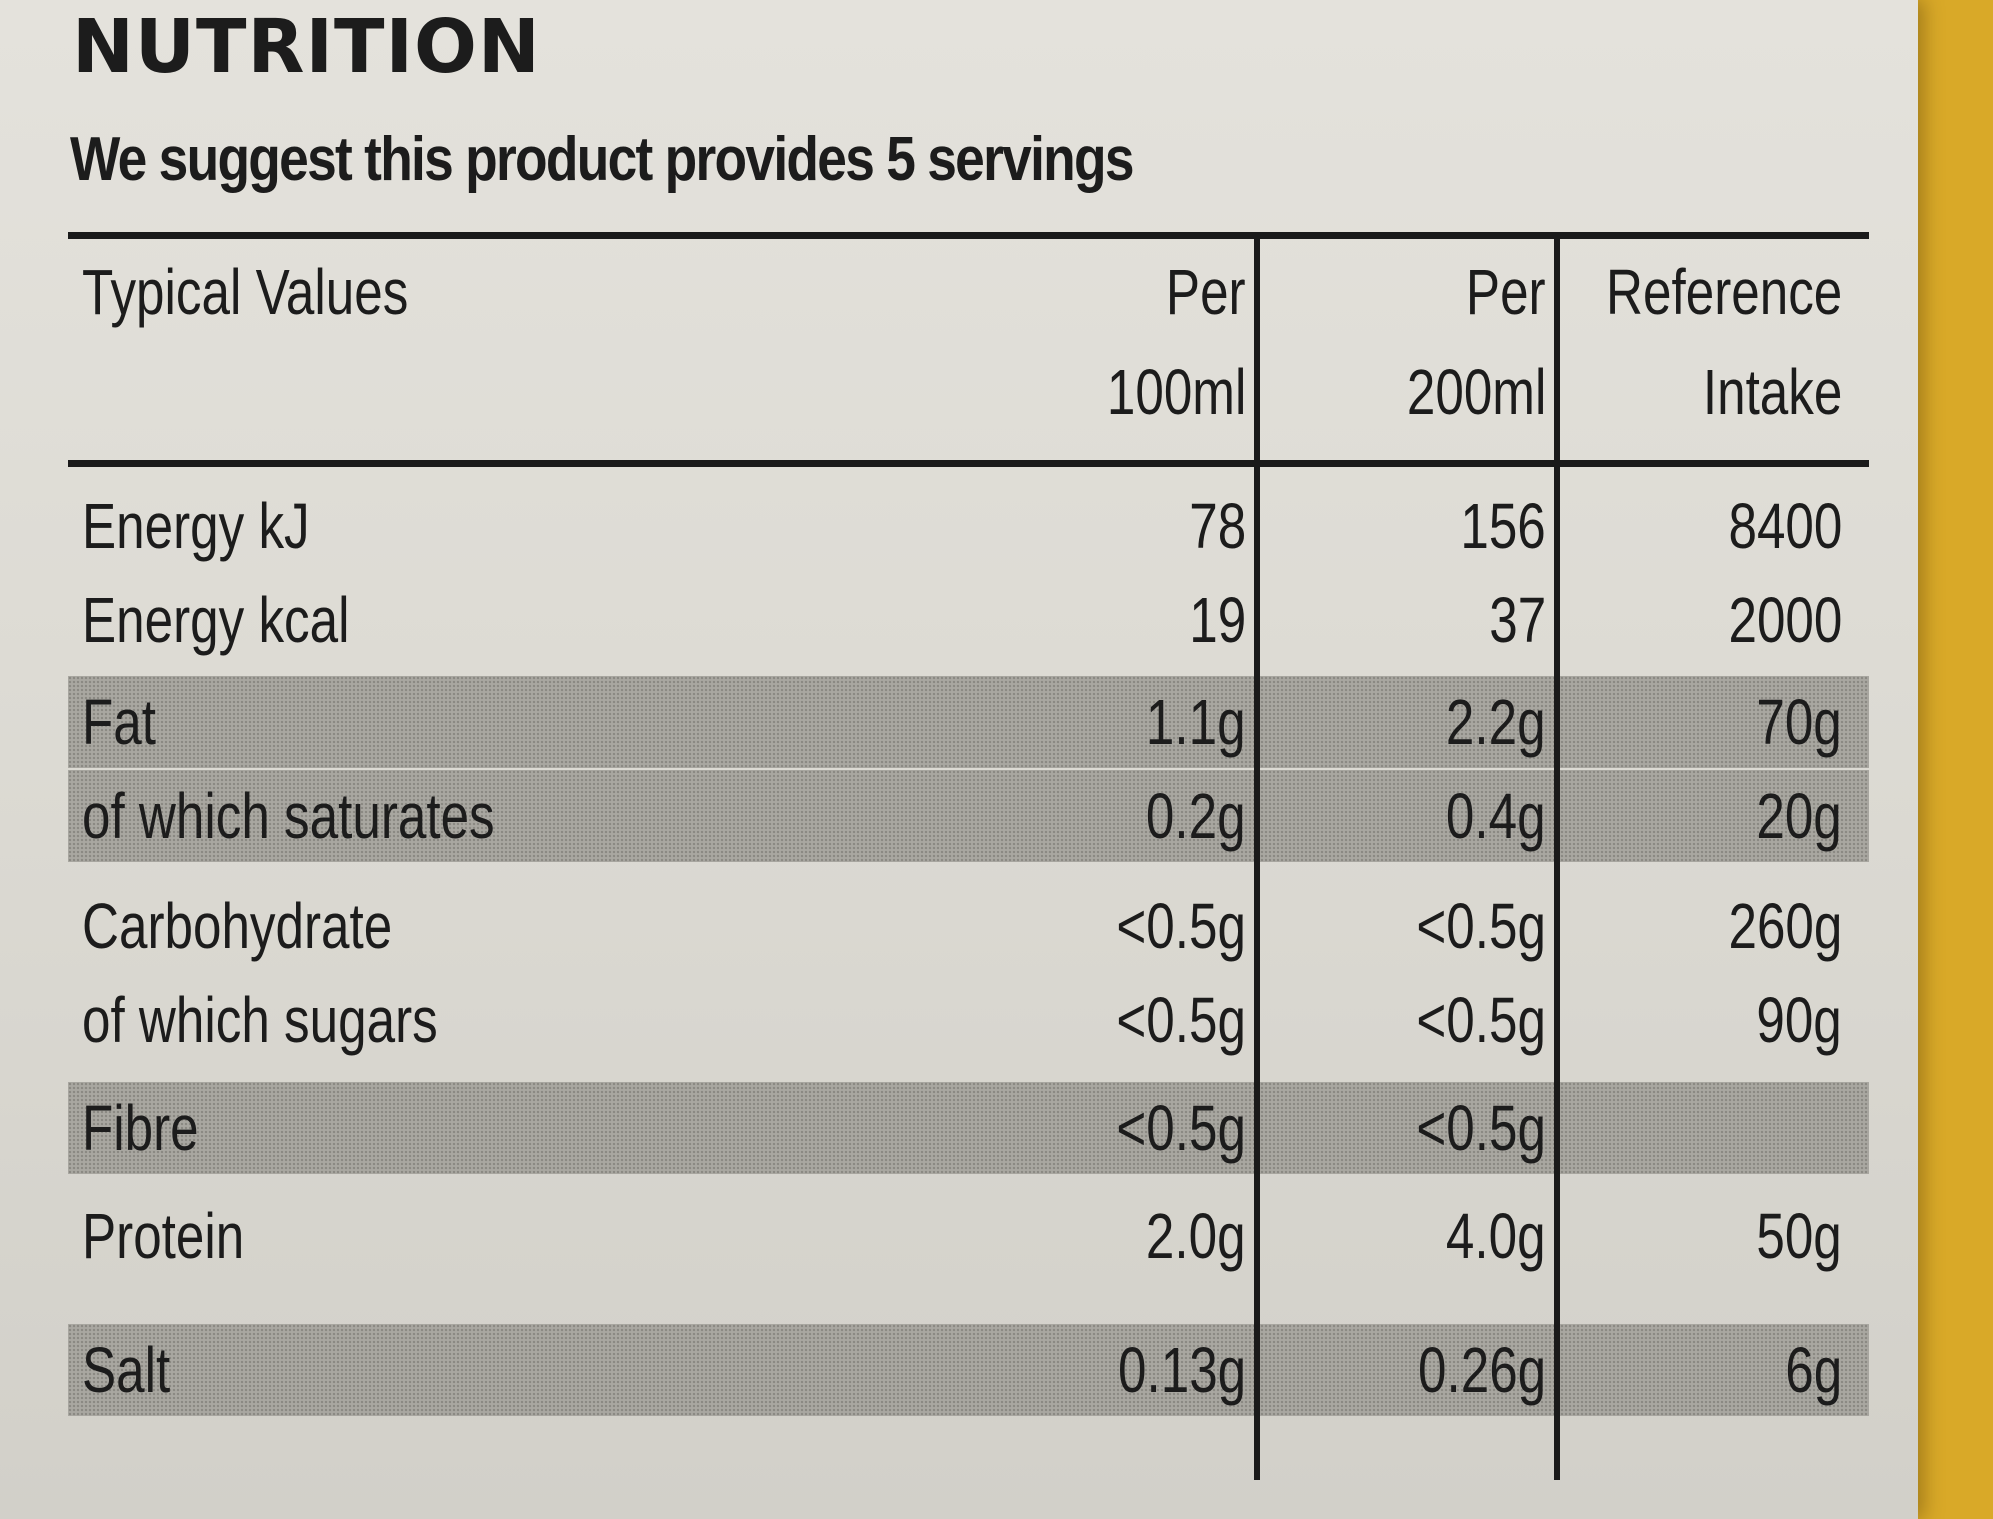  What do you see at coordinates (968, 1020) in the screenshot?
I see `table-row-sugars: of which sugars <0.5g <0.5g 90g` at bounding box center [968, 1020].